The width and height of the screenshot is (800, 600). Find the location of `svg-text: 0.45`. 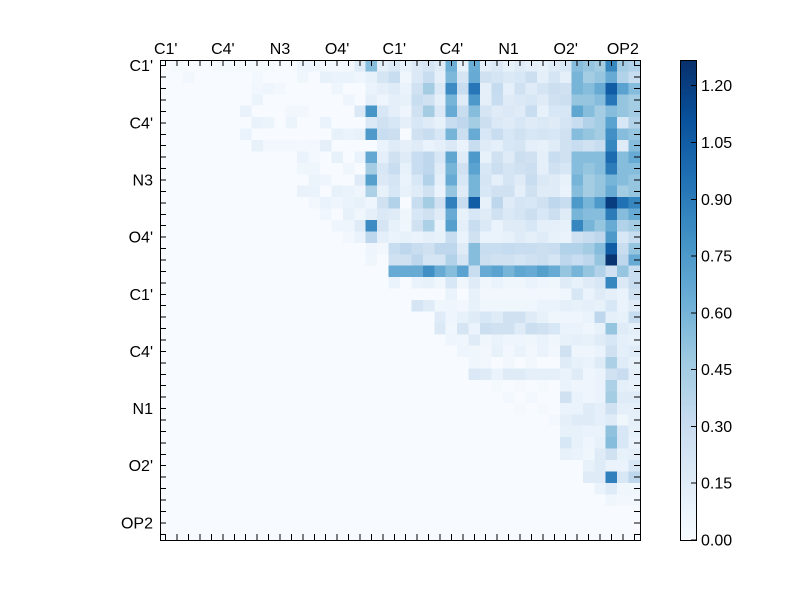

svg-text: 0.45 is located at coordinates (716, 370).